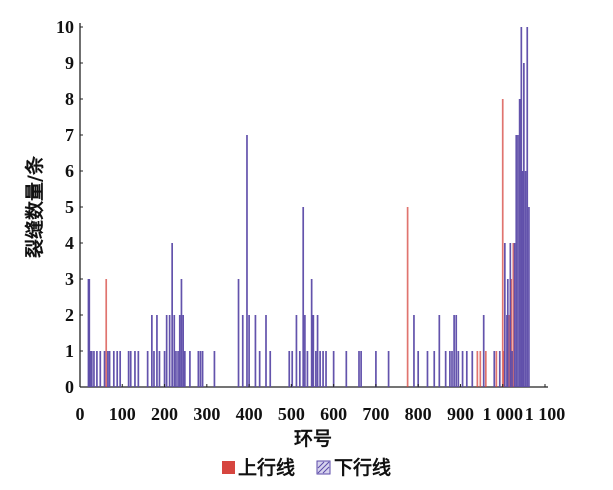  I want to click on x-tick-label: 500, so click(291, 414).